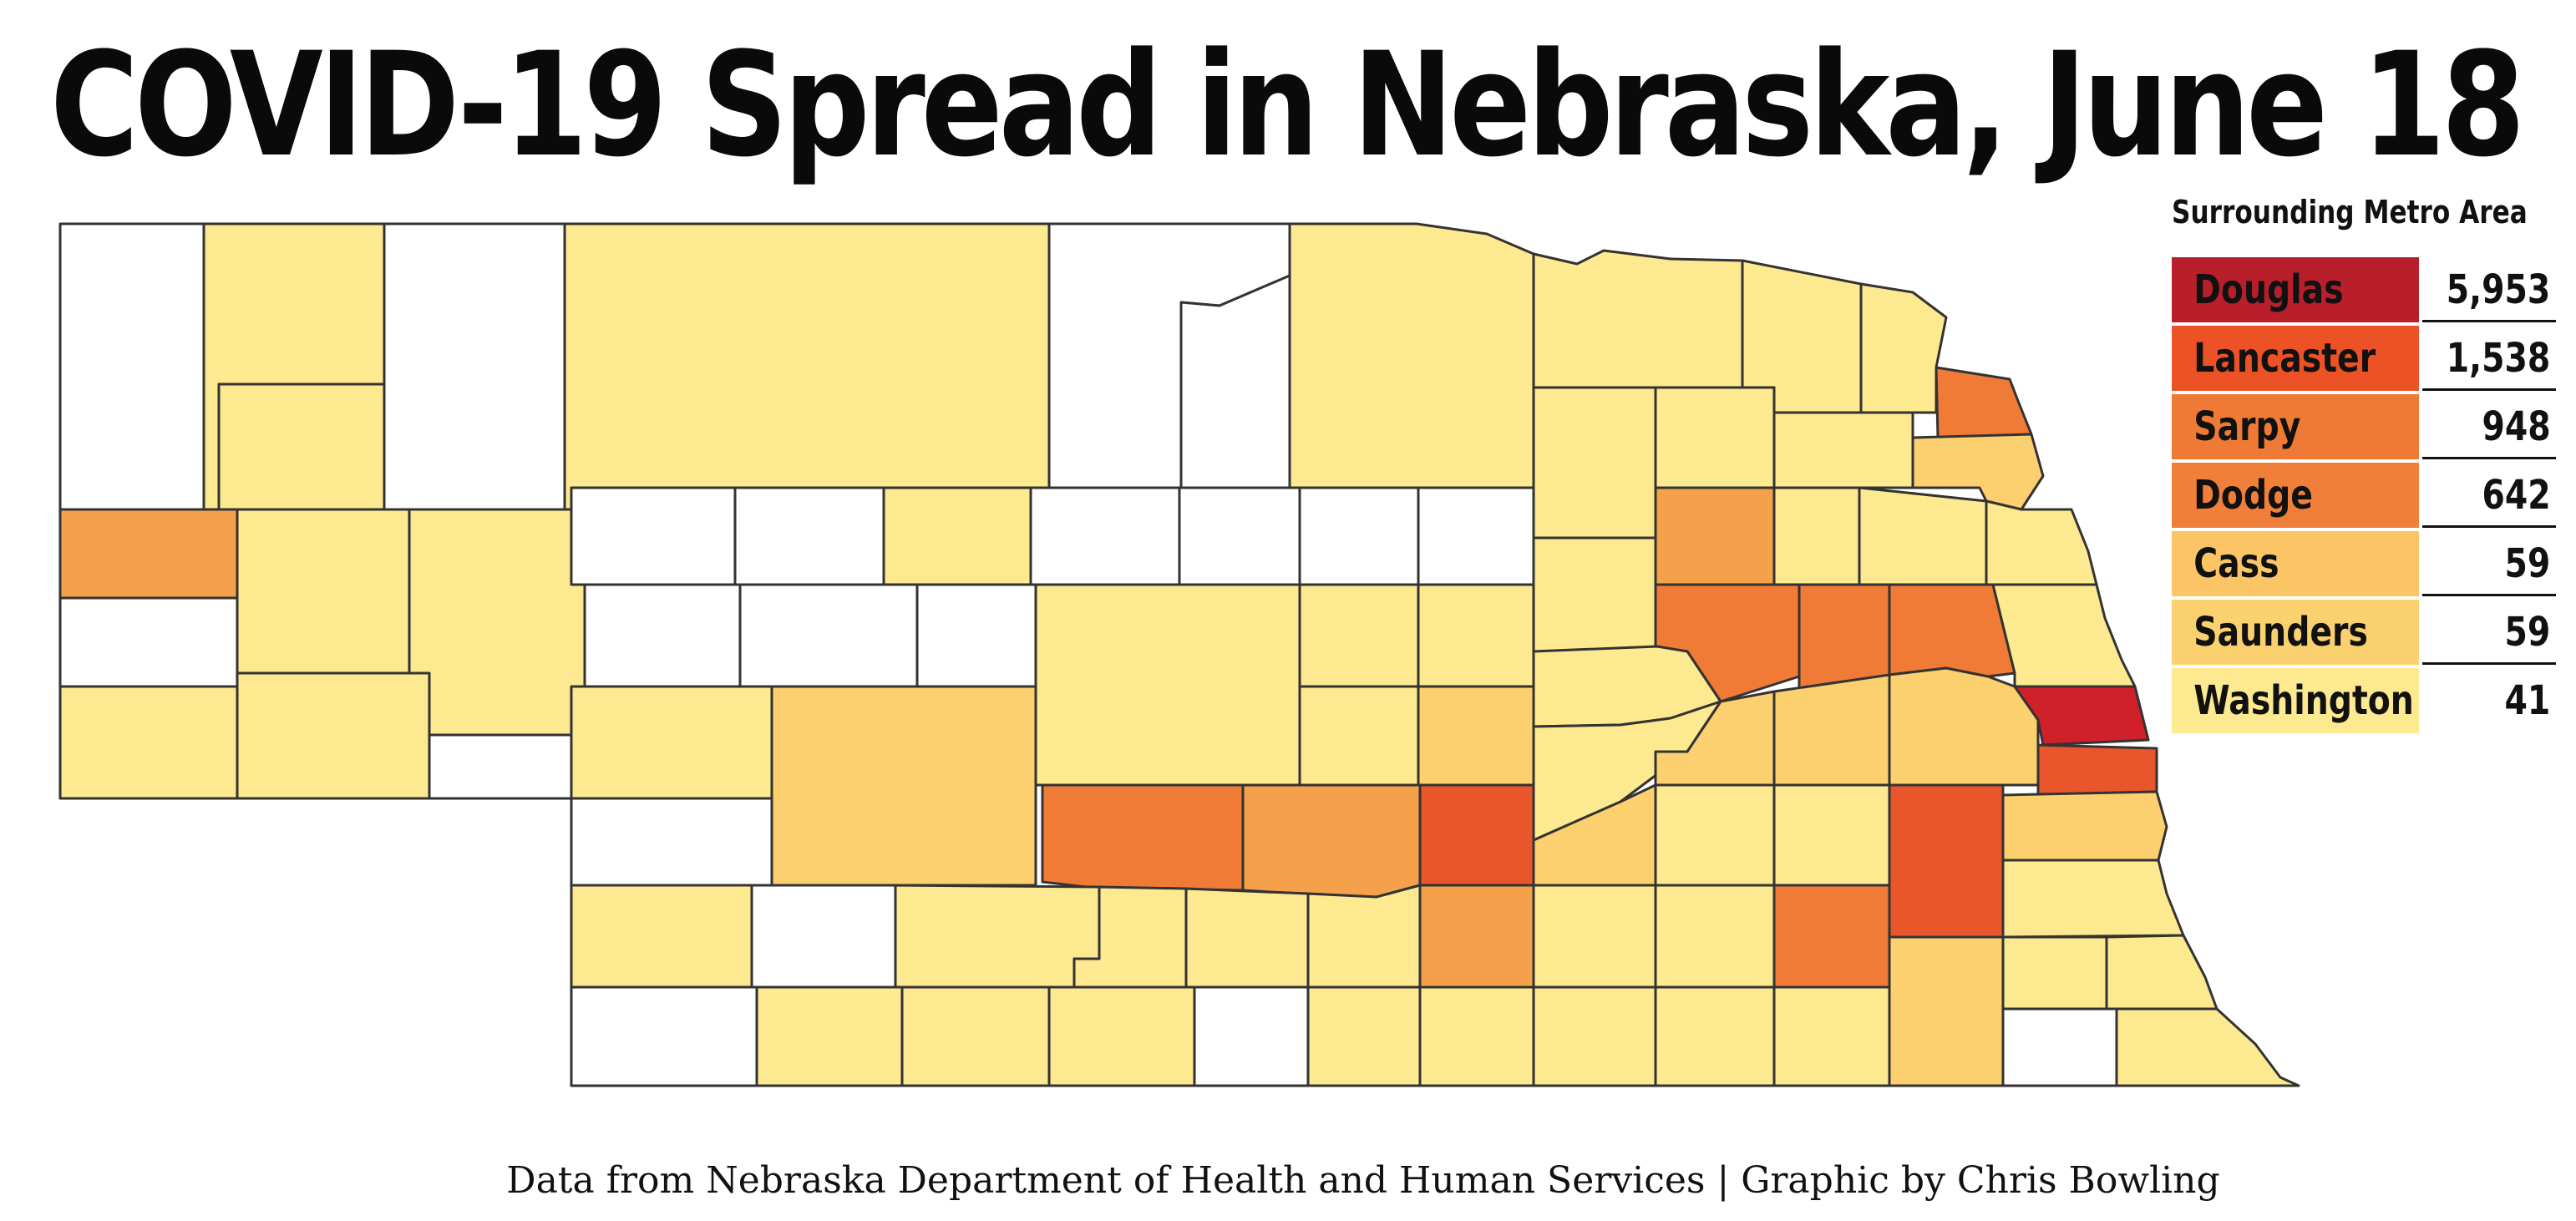 Image resolution: width=2576 pixels, height=1221 pixels. I want to click on legend-row-douglas: Douglas 5,953, so click(2364, 289).